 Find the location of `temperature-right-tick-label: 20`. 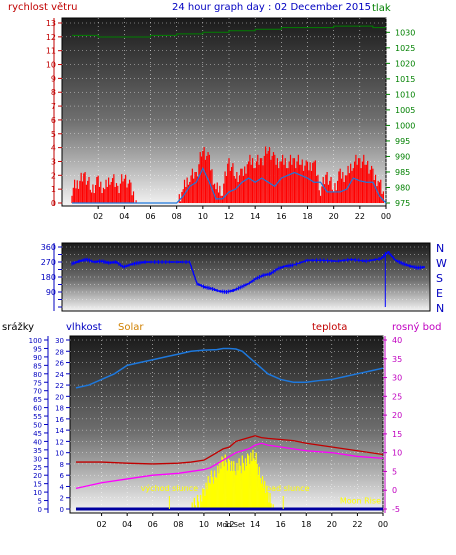

temperature-right-tick-label: 20 is located at coordinates (397, 415).